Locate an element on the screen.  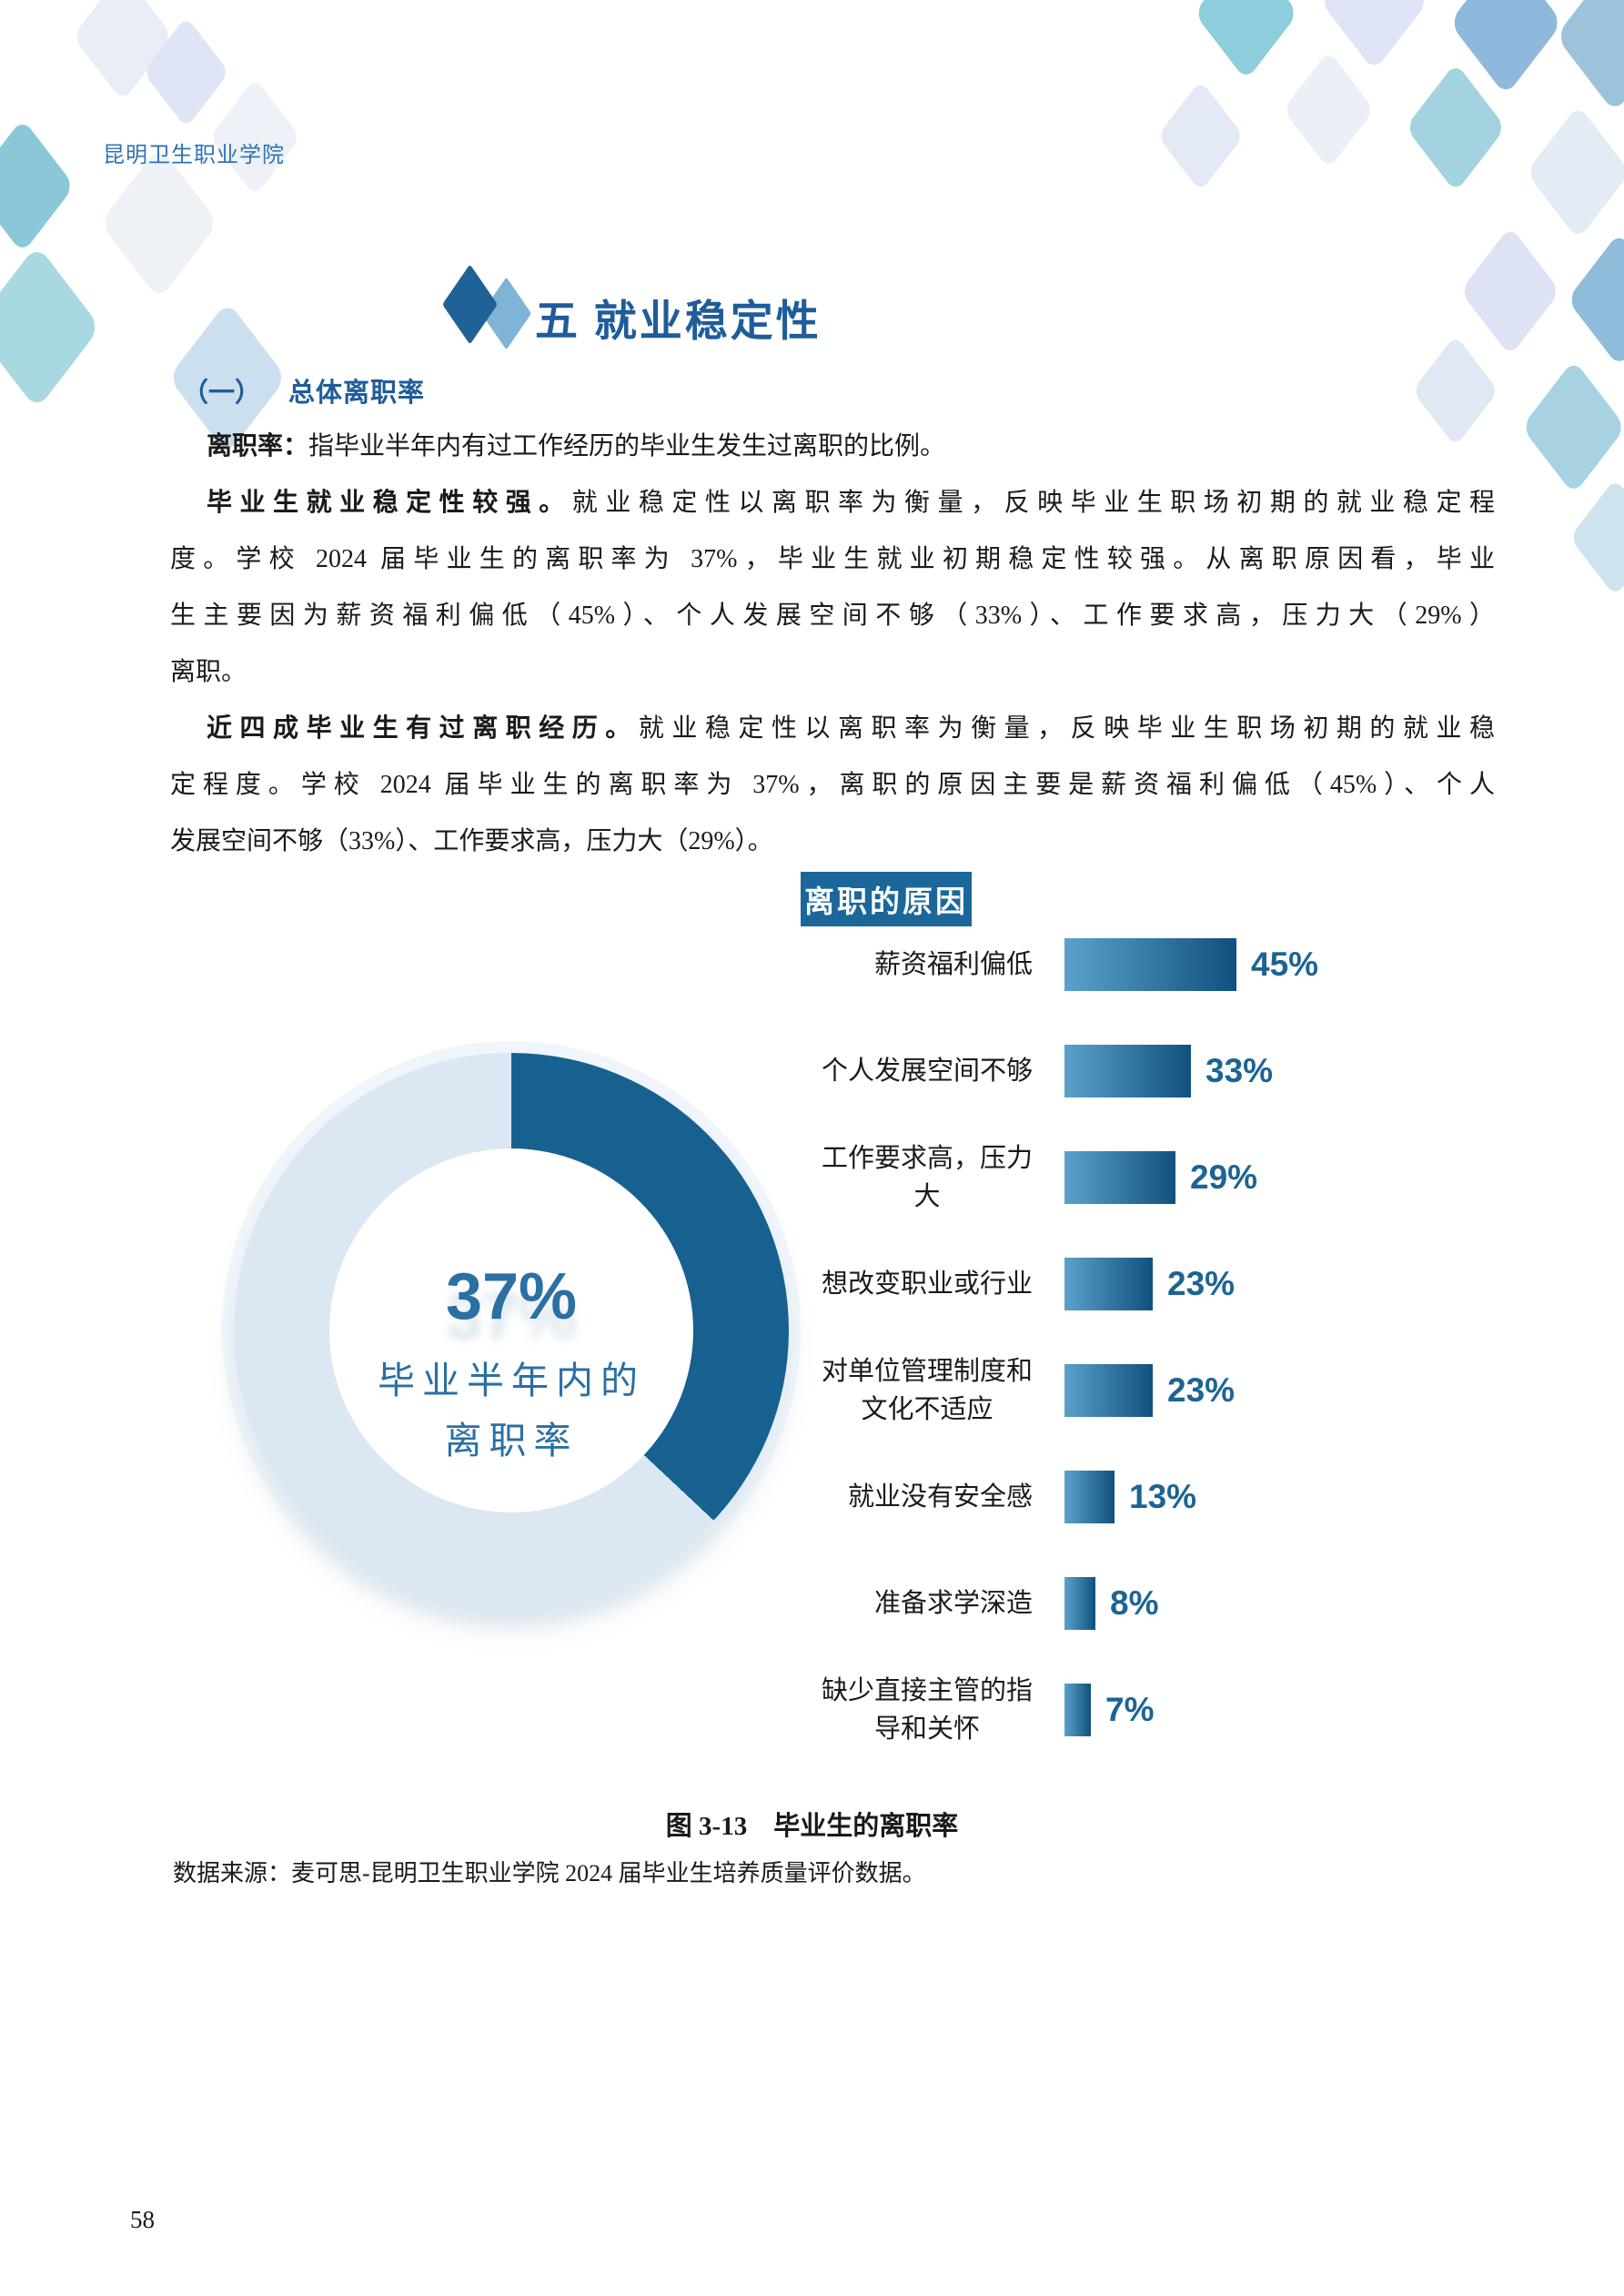
bar-category-label: 薪资福利偏低 is located at coordinates (953, 964).